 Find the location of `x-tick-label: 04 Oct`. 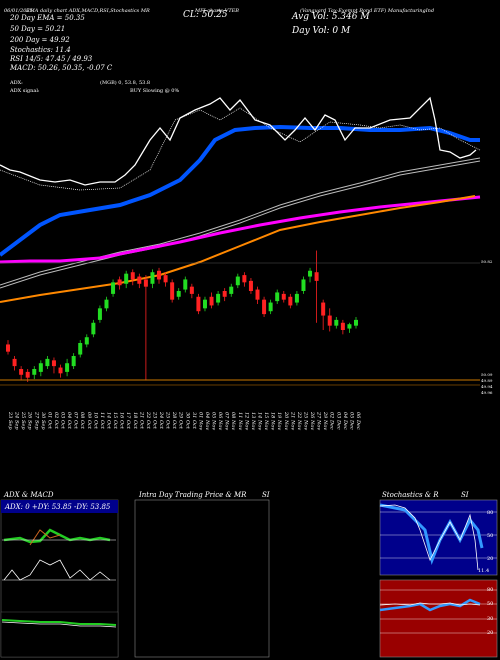

x-tick-label: 04 Oct is located at coordinates (69, 421).